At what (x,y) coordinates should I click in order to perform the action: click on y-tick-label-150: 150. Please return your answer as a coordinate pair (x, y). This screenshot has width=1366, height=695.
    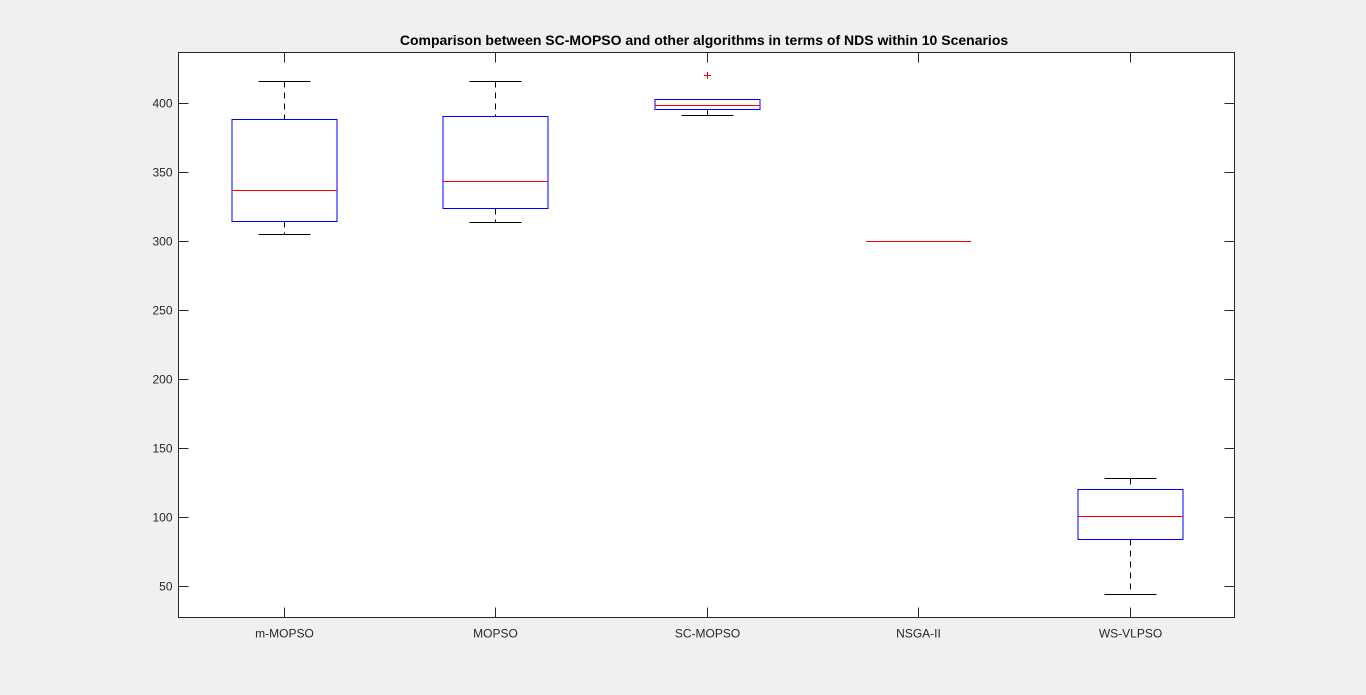
    Looking at the image, I should click on (162, 449).